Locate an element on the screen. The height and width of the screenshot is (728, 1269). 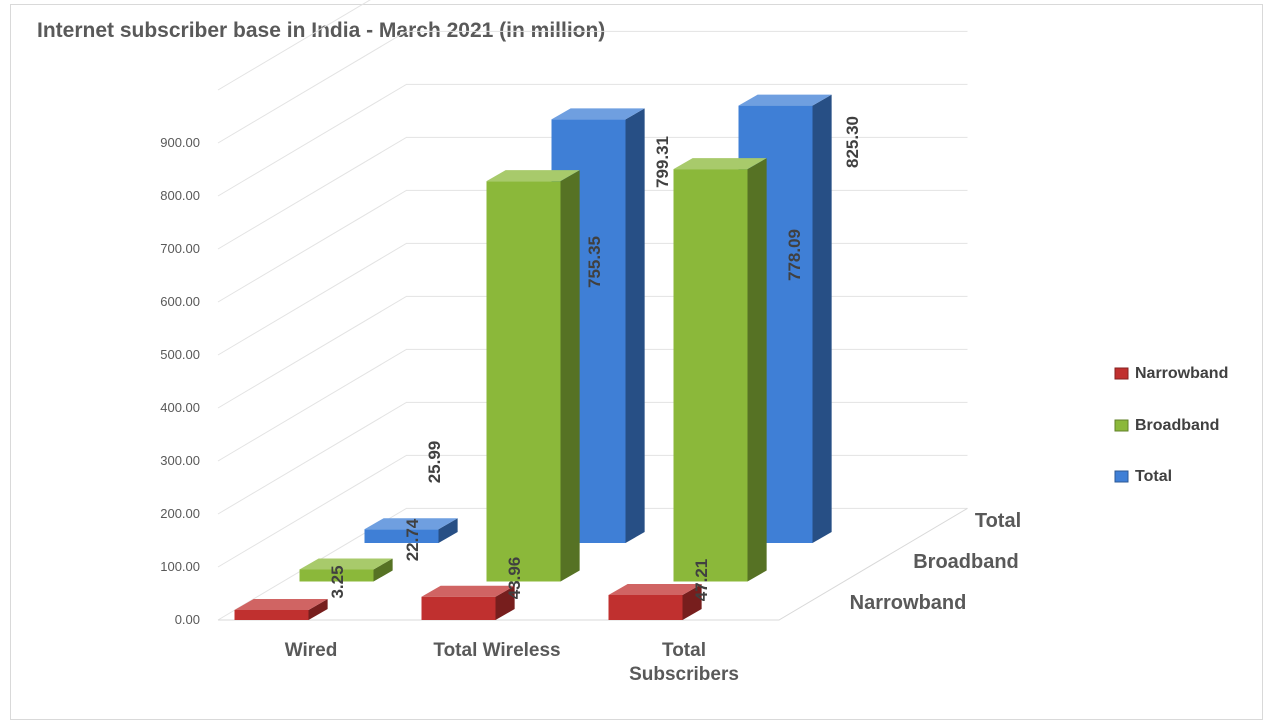
depth-axis-label: Narrowband is located at coordinates (908, 603).